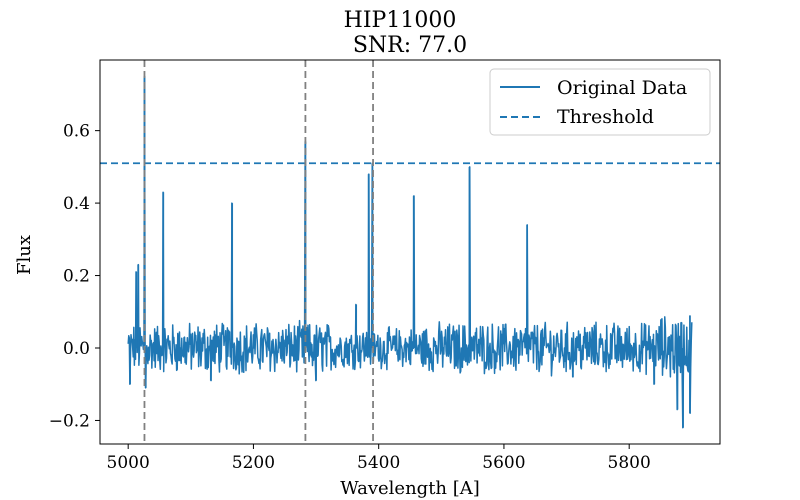  Describe the element at coordinates (76, 349) in the screenshot. I see `y-tick-label-1: 0.0` at that location.